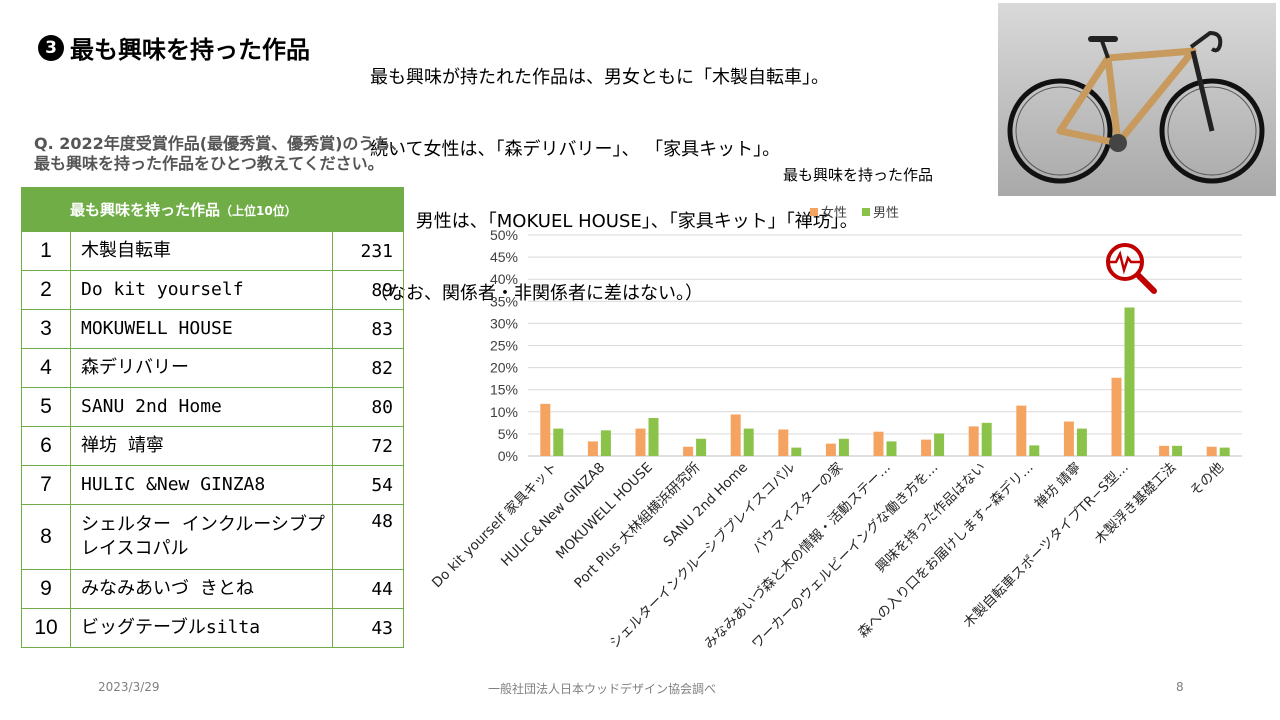 This screenshot has height=720, width=1280. What do you see at coordinates (1137, 99) in the screenshot?
I see `wooden-bicycle-photo` at bounding box center [1137, 99].